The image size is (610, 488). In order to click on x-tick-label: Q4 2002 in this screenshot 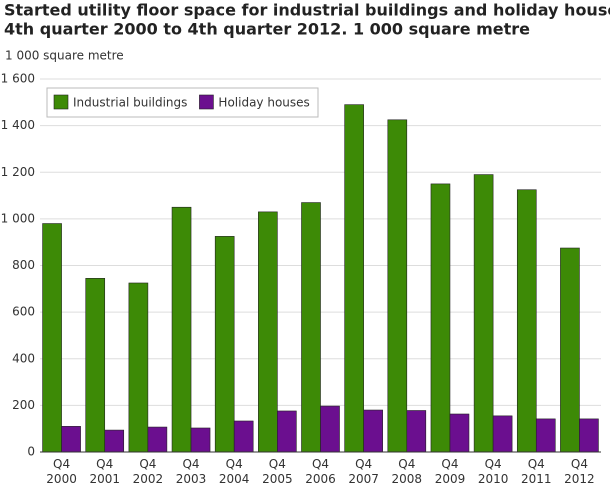, I will do `click(148, 471)`.